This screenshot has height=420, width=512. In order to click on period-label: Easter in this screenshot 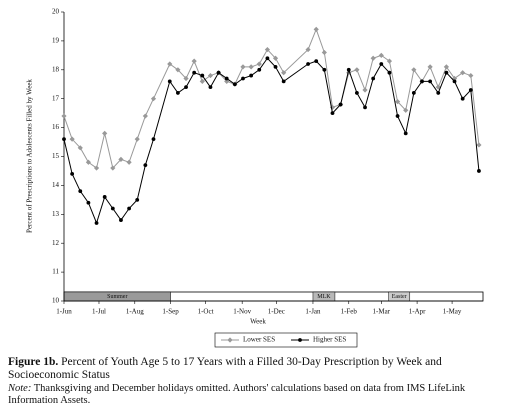, I will do `click(399, 297)`.